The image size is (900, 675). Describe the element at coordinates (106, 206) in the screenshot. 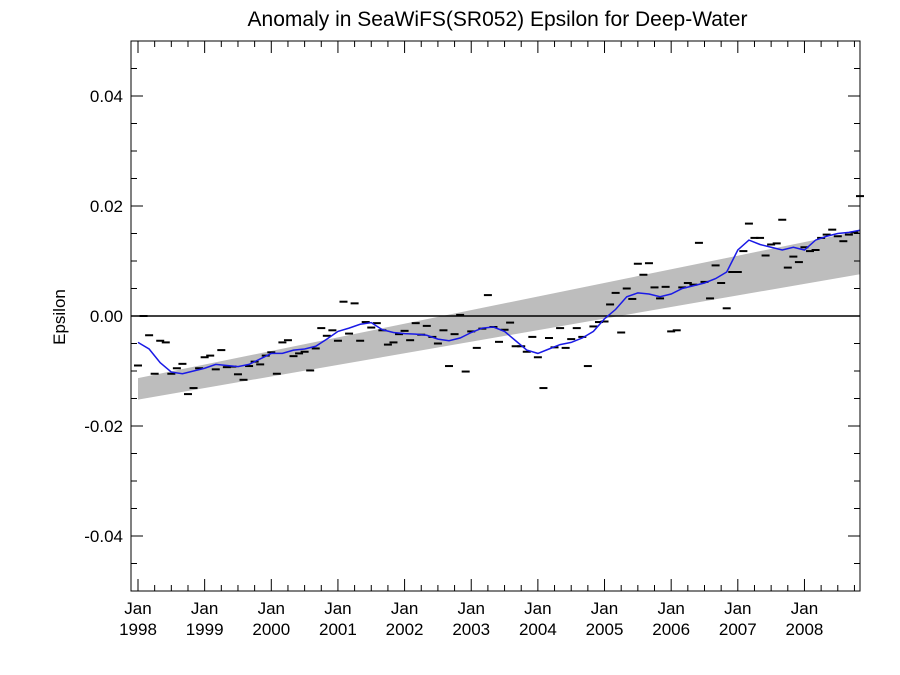

I see `y-tick-label: 0.02` at that location.